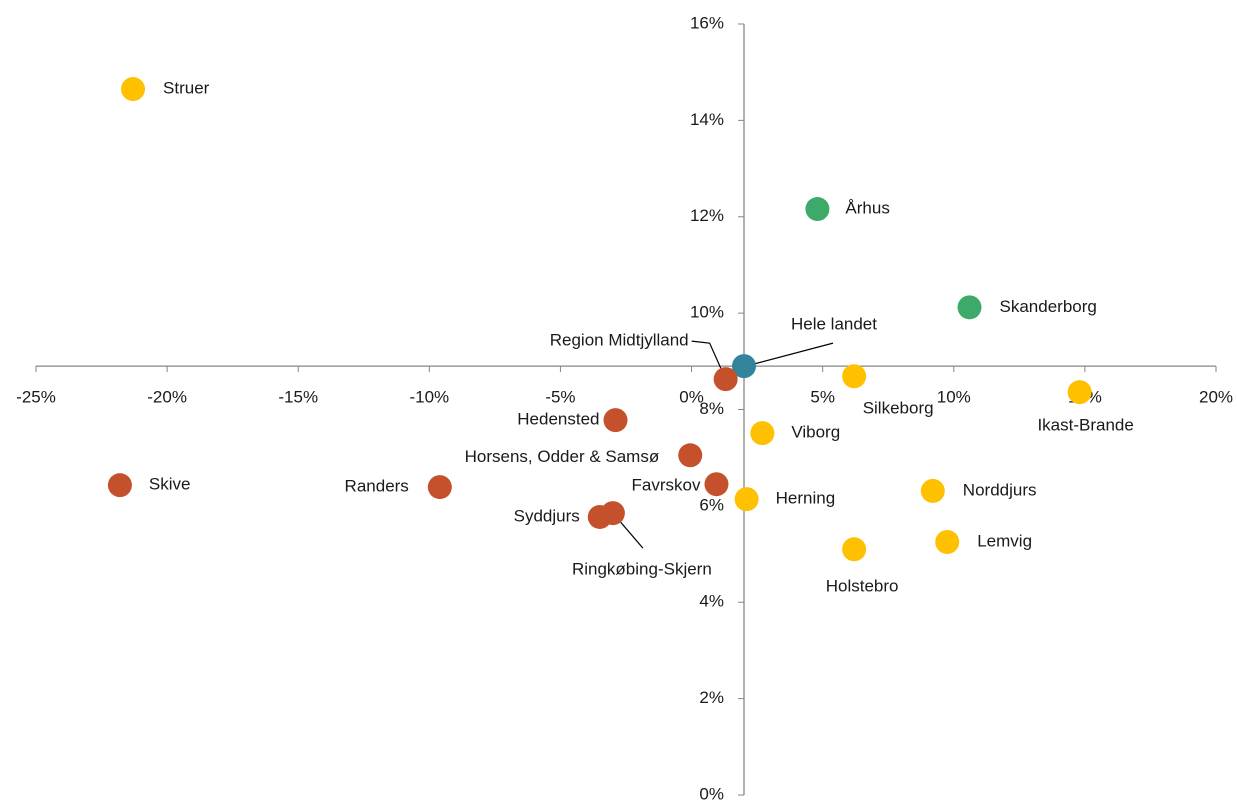  What do you see at coordinates (711, 601) in the screenshot?
I see `y-tick-label: 4%` at bounding box center [711, 601].